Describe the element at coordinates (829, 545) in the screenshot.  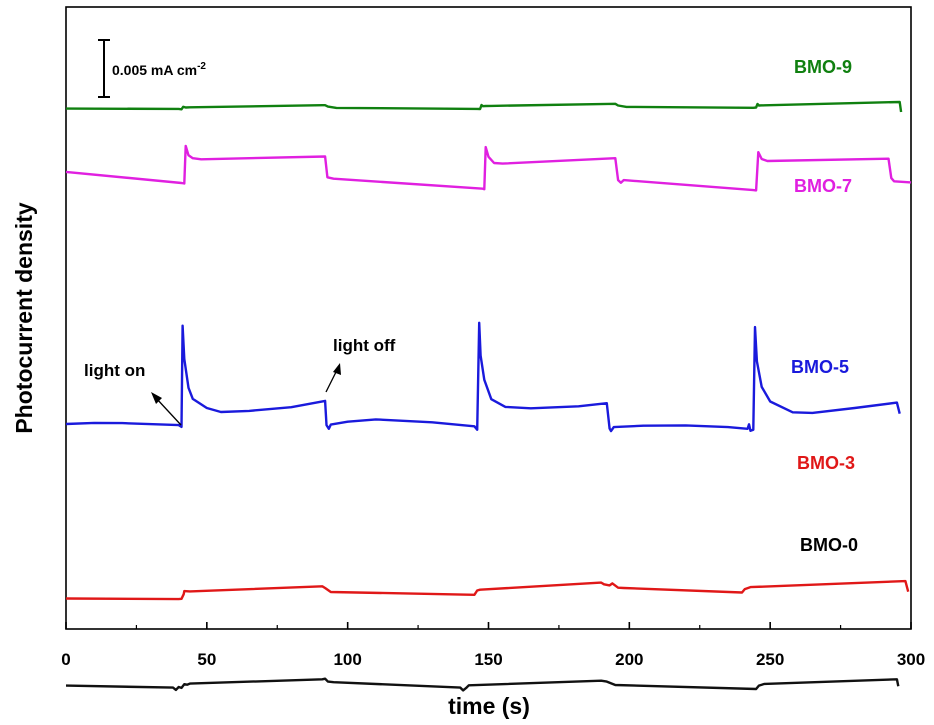
I see `series-label-bmo-0: BMO-0` at that location.